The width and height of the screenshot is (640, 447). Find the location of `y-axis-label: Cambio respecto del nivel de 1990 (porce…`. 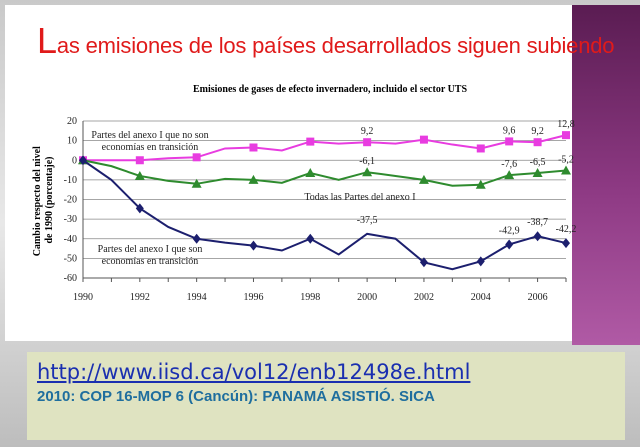

y-axis-label: Cambio respecto del nivel de 1990 (porce… is located at coordinates (43, 200).